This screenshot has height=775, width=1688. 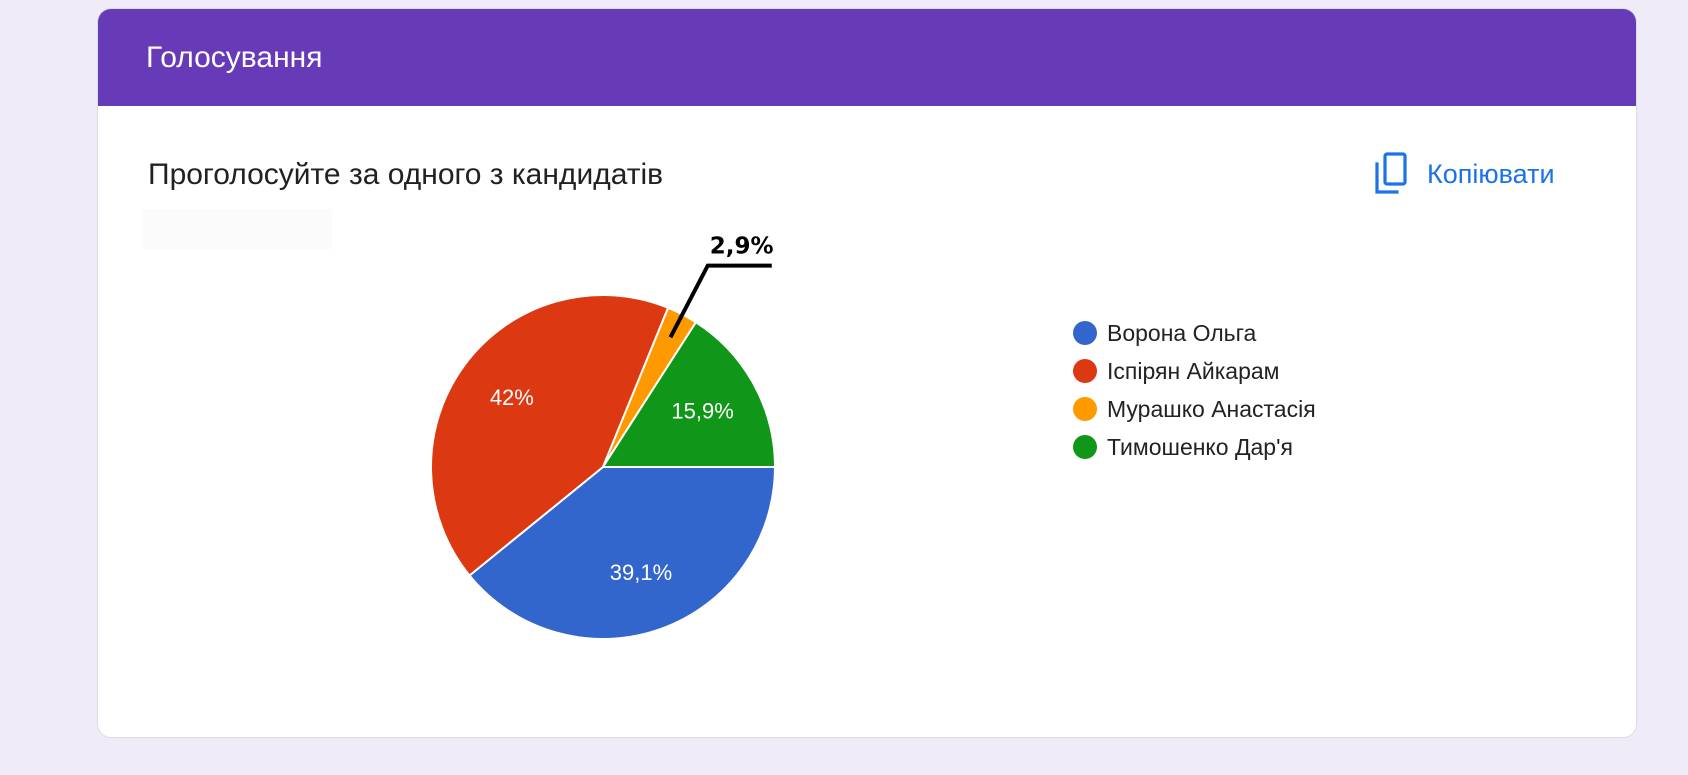 I want to click on question-title: Проголосуйте за одного з кандидатів, so click(x=406, y=174).